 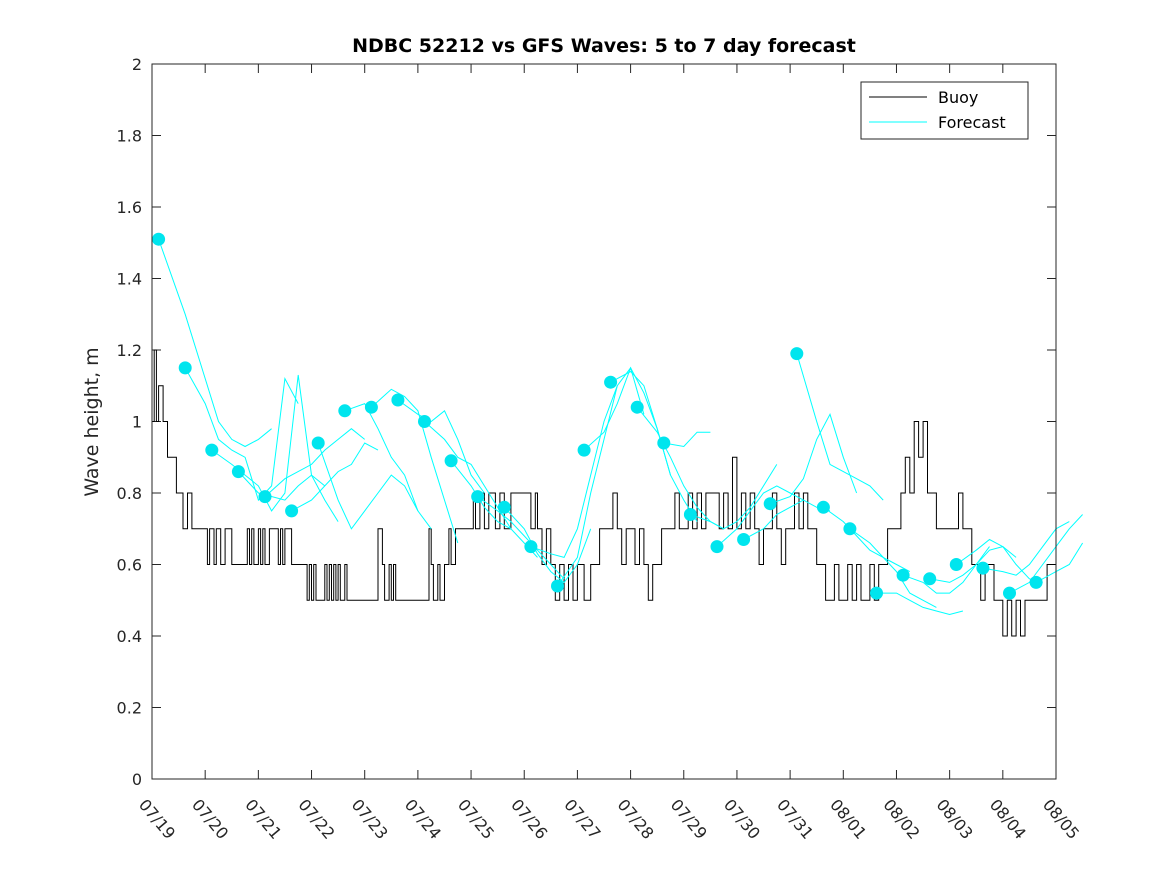 I want to click on y-axis-label: Wave height, m, so click(x=92, y=421).